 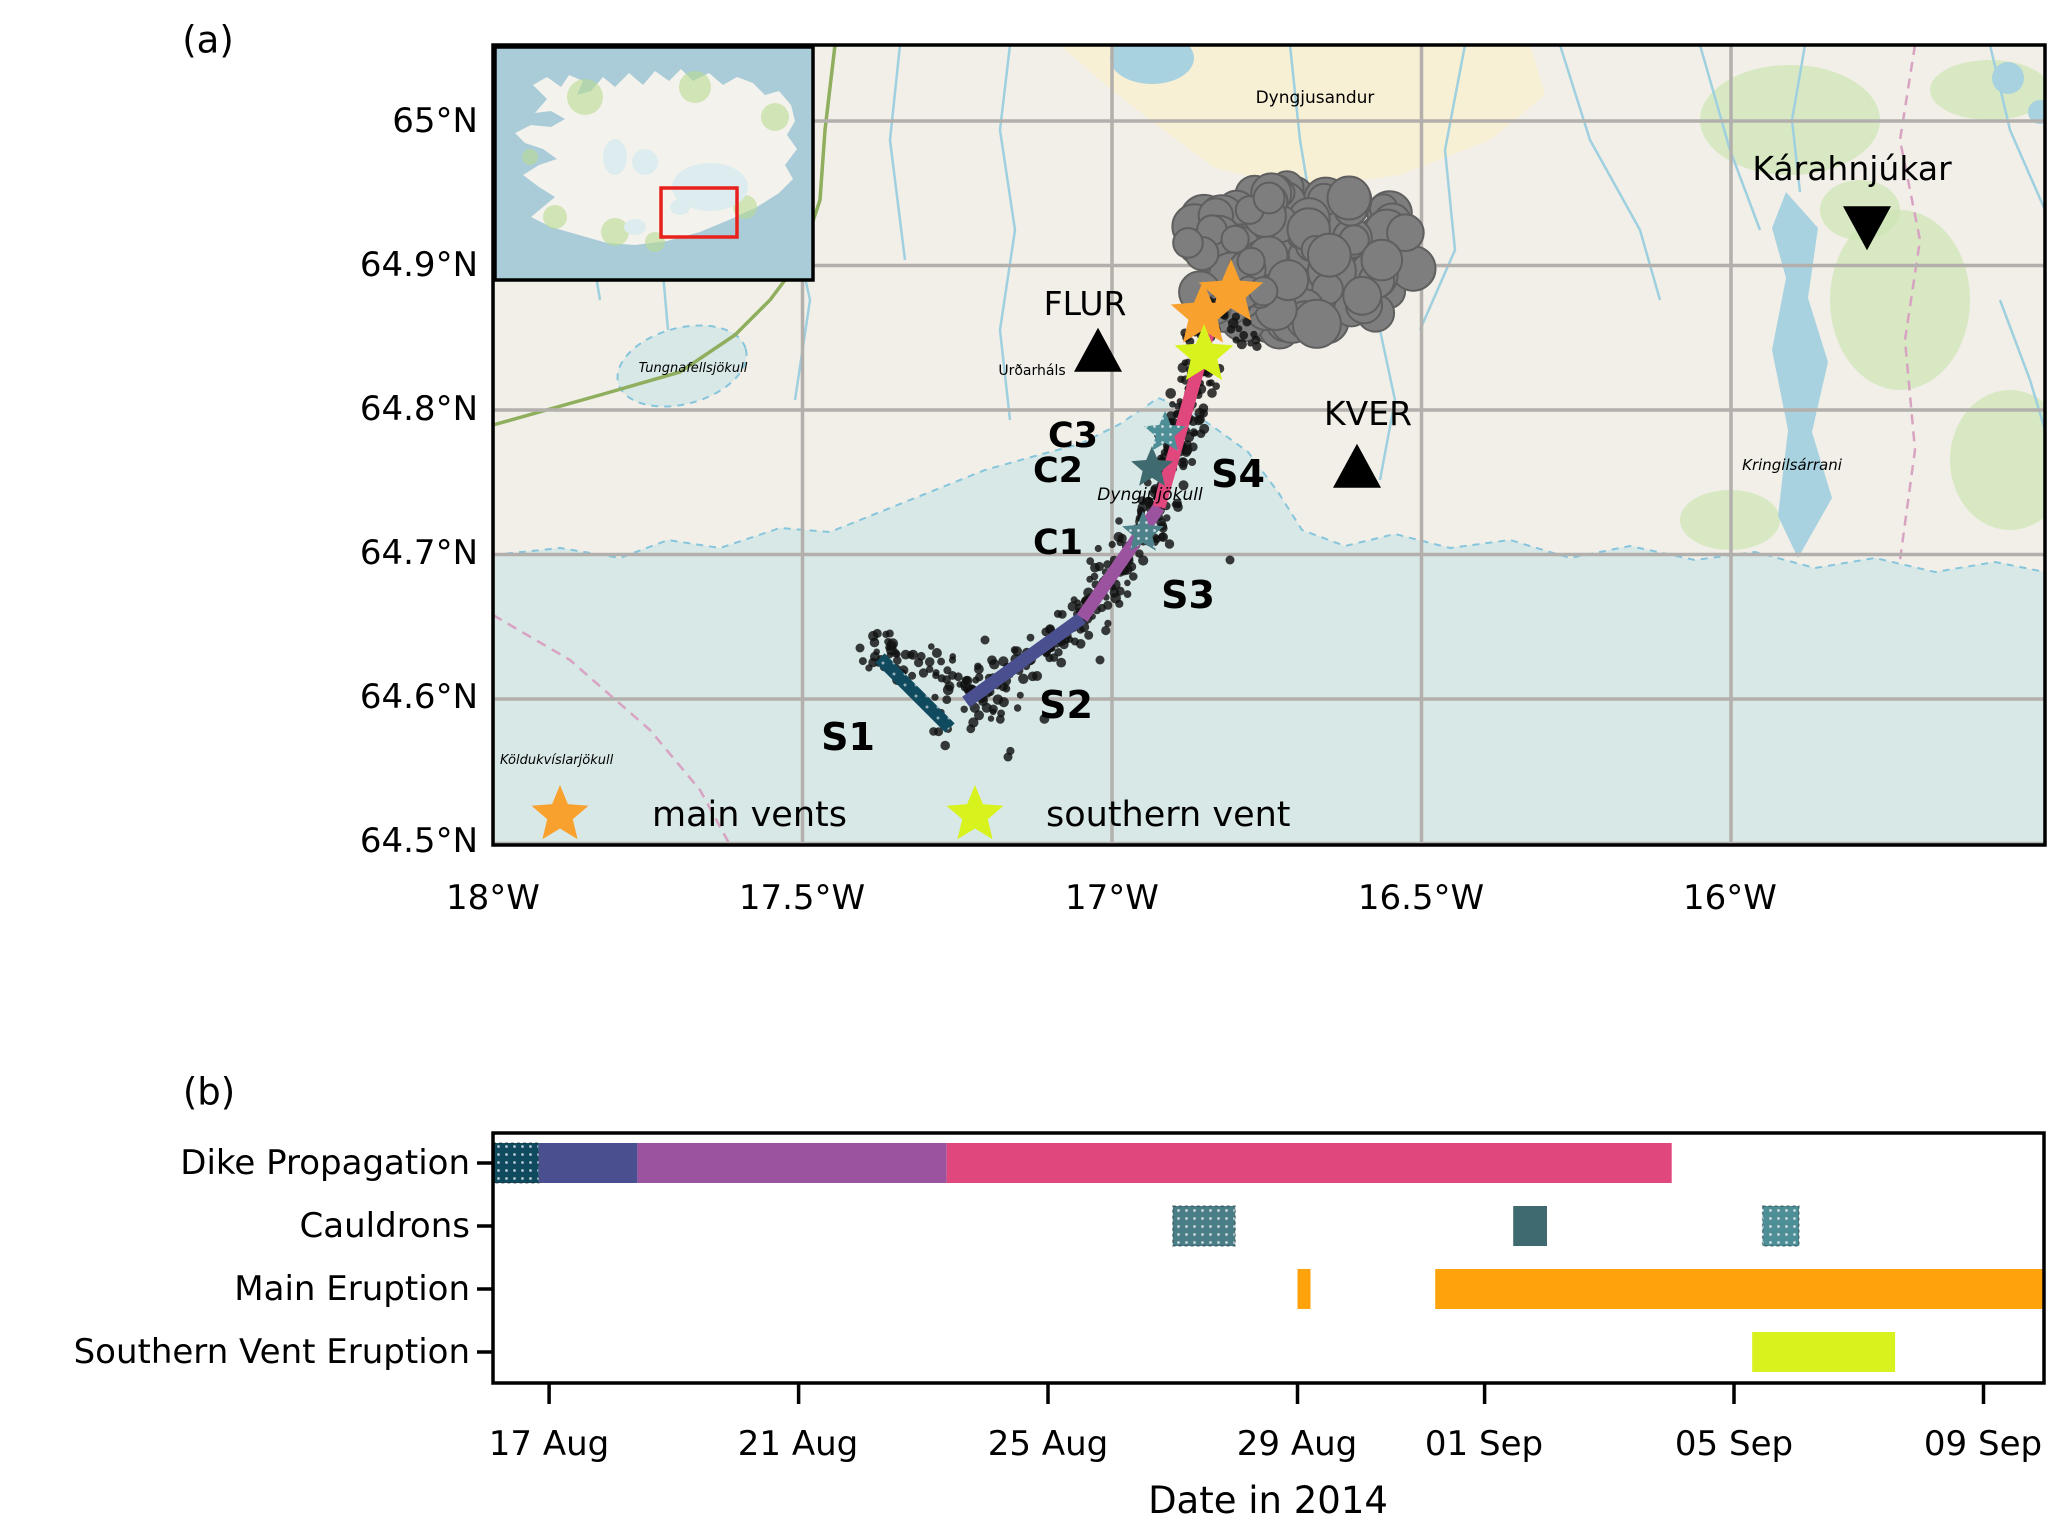 I want to click on place-name: Dyngjusandur, so click(x=1315, y=98).